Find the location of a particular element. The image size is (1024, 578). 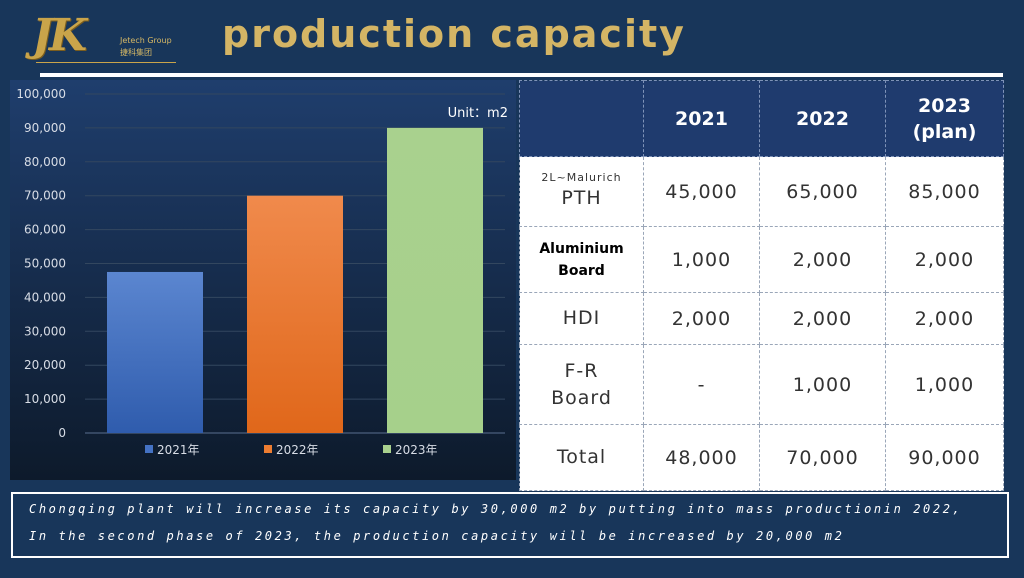

row-name-pth: 2L~Malurich PTH is located at coordinates (581, 191).